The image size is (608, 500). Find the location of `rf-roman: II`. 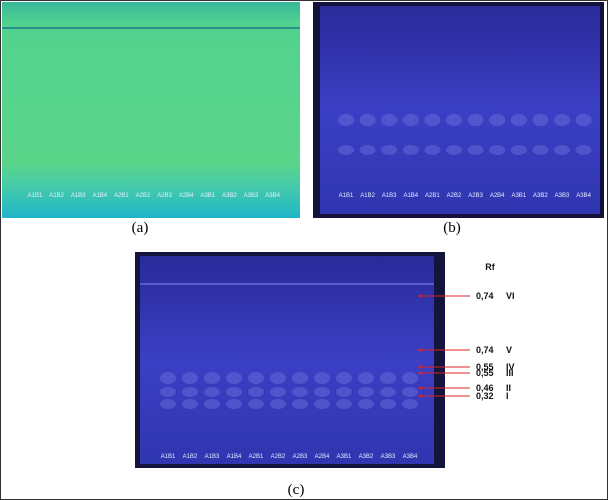

rf-roman: II is located at coordinates (508, 388).